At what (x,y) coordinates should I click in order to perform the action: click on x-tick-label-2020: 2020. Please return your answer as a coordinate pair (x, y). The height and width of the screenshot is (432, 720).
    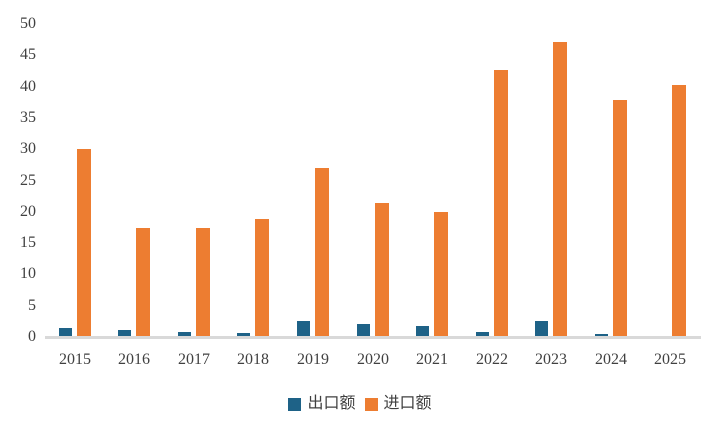
    Looking at the image, I should click on (373, 359).